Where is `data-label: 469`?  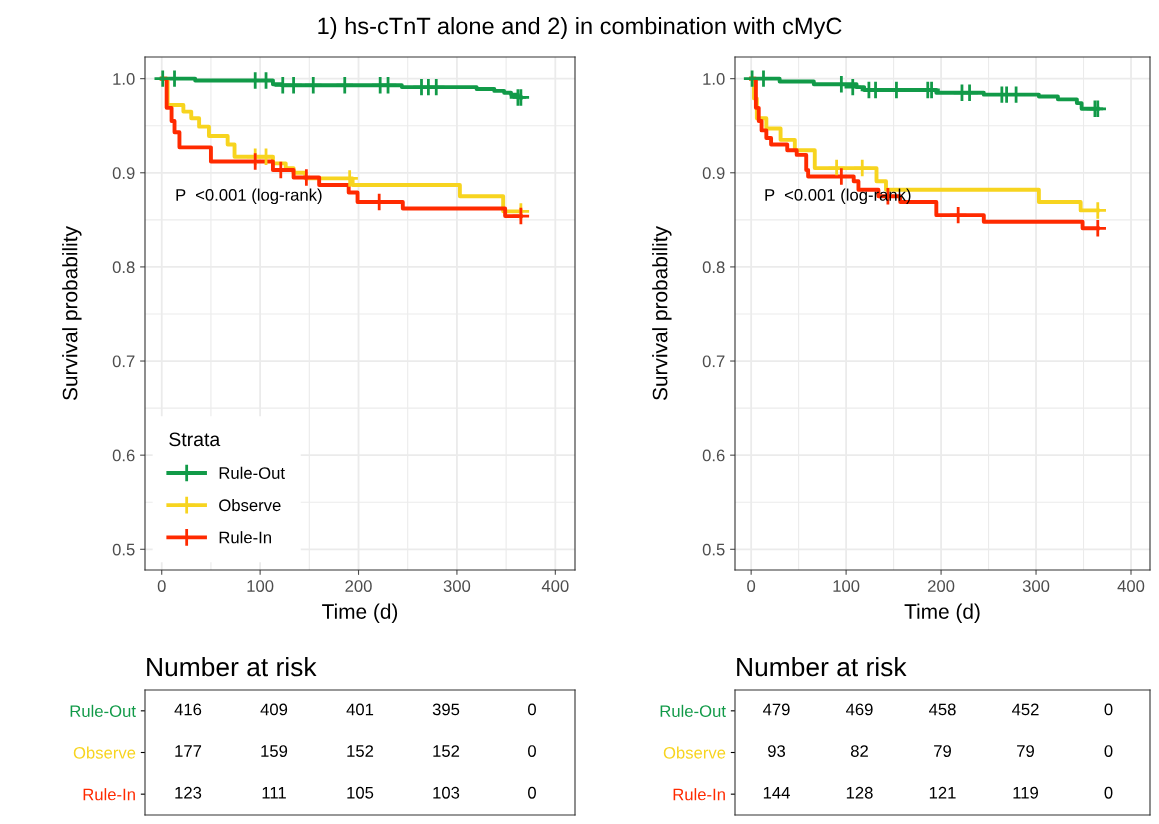
data-label: 469 is located at coordinates (859, 709).